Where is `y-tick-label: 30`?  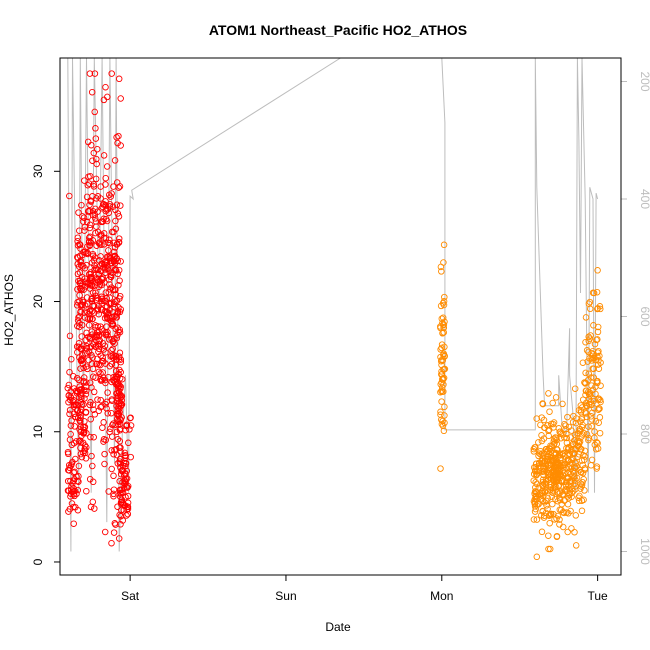
y-tick-label: 30 is located at coordinates (38, 171).